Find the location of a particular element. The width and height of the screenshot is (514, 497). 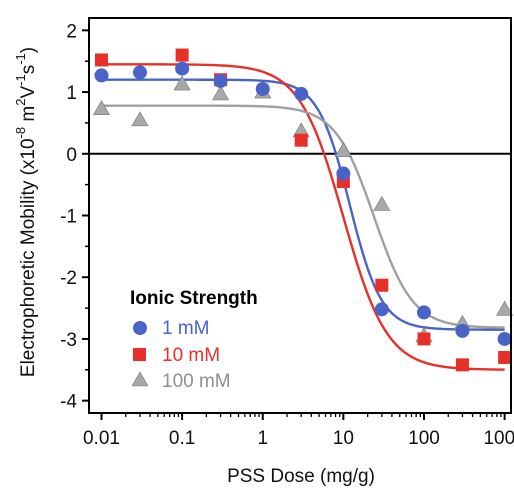

y-tick-label: -2 is located at coordinates (68, 278).